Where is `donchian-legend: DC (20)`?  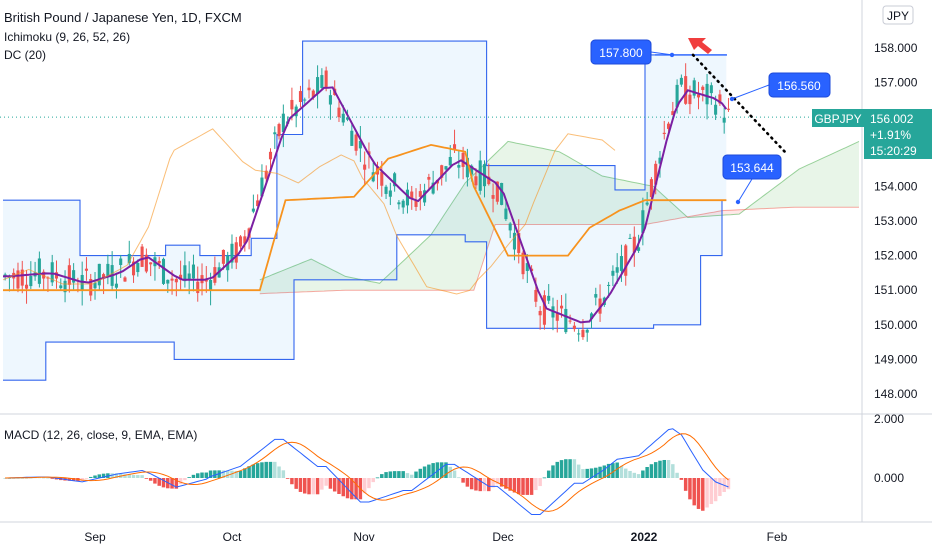
donchian-legend: DC (20) is located at coordinates (25, 55).